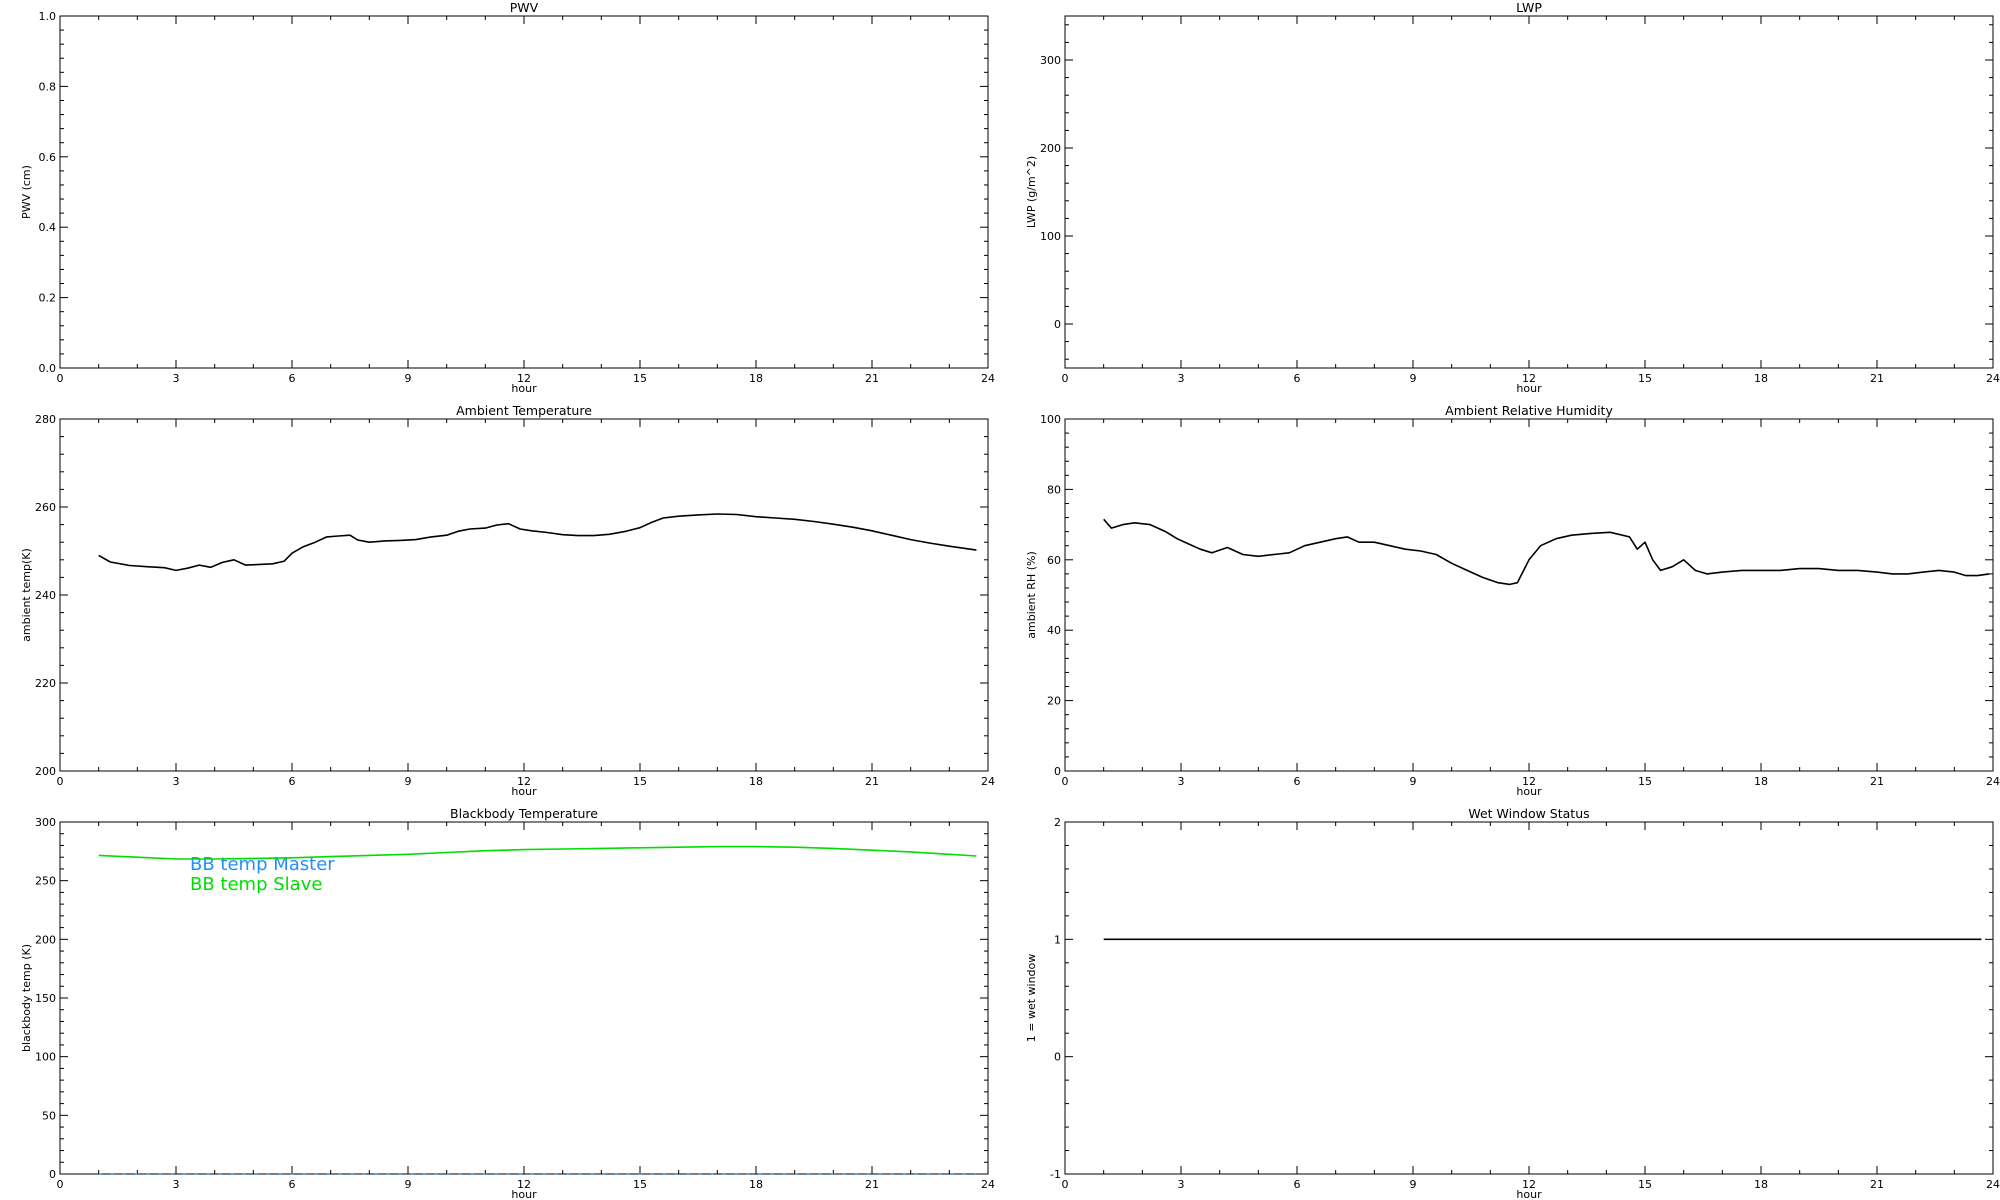  What do you see at coordinates (48, 157) in the screenshot?
I see `y-tick-label: 0.6` at bounding box center [48, 157].